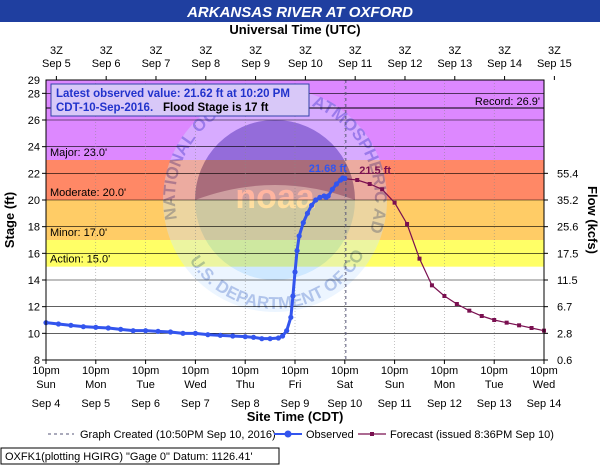  I want to click on forecast-series, so click(444, 254).